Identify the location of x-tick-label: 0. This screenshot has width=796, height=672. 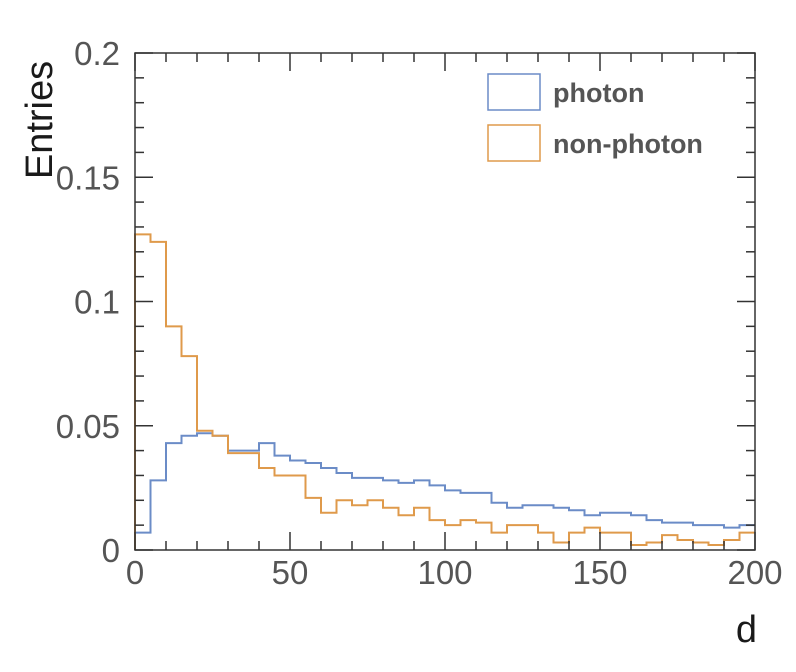
(135, 572).